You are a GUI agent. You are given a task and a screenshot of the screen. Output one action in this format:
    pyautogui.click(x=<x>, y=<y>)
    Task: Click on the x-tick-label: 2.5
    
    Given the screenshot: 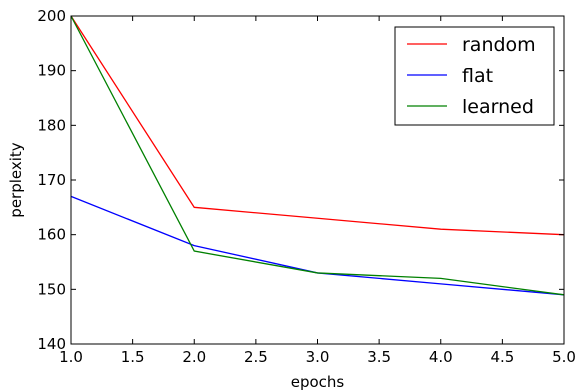 What is the action you would take?
    pyautogui.click(x=256, y=357)
    